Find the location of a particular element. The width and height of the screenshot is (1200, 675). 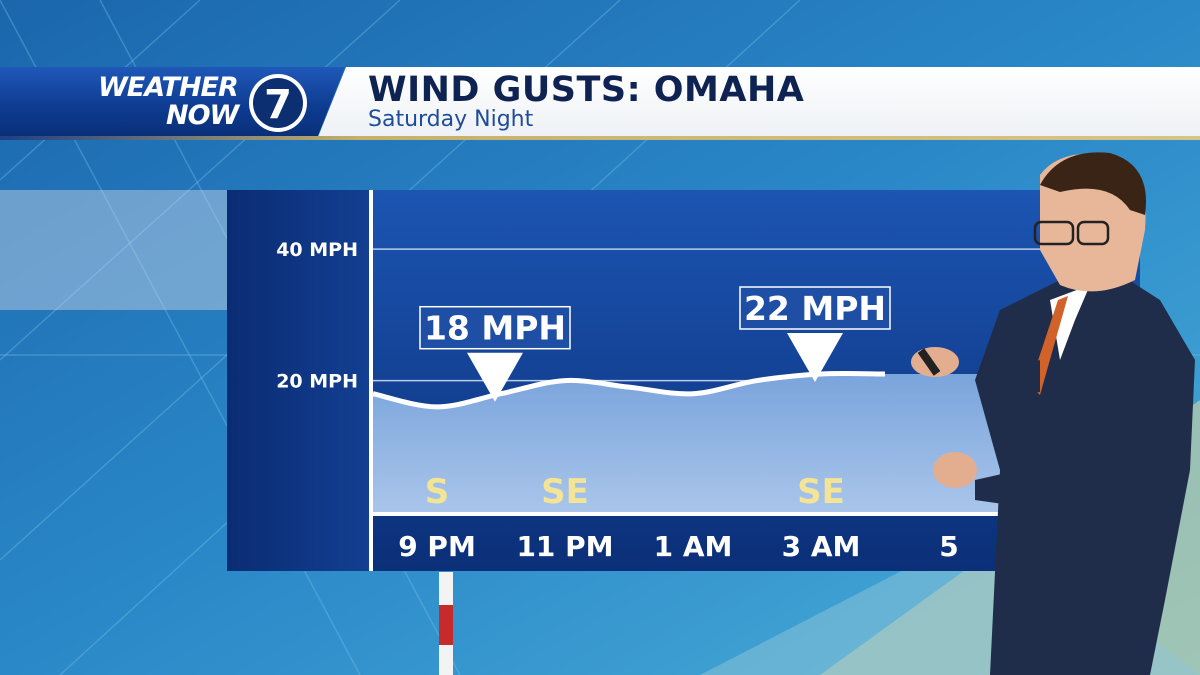

title-banner is located at coordinates (759, 102).